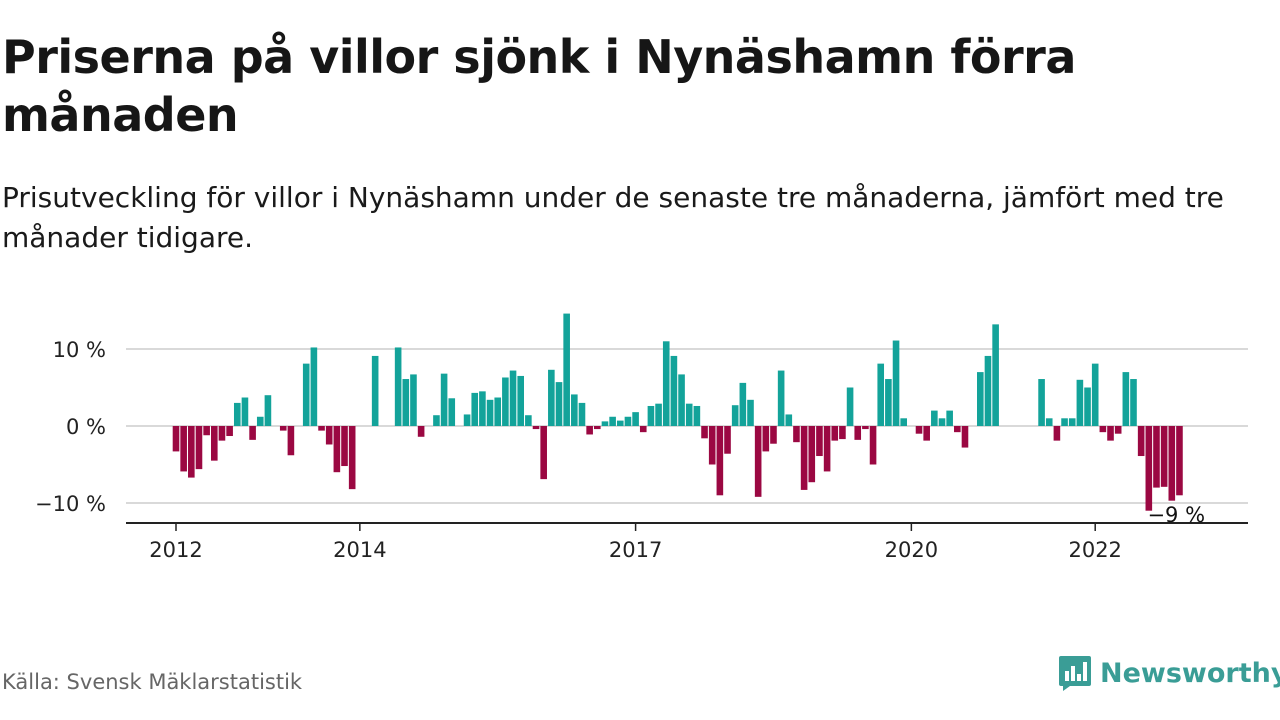  I want to click on brand-logo: Newsworthy, so click(1169, 673).